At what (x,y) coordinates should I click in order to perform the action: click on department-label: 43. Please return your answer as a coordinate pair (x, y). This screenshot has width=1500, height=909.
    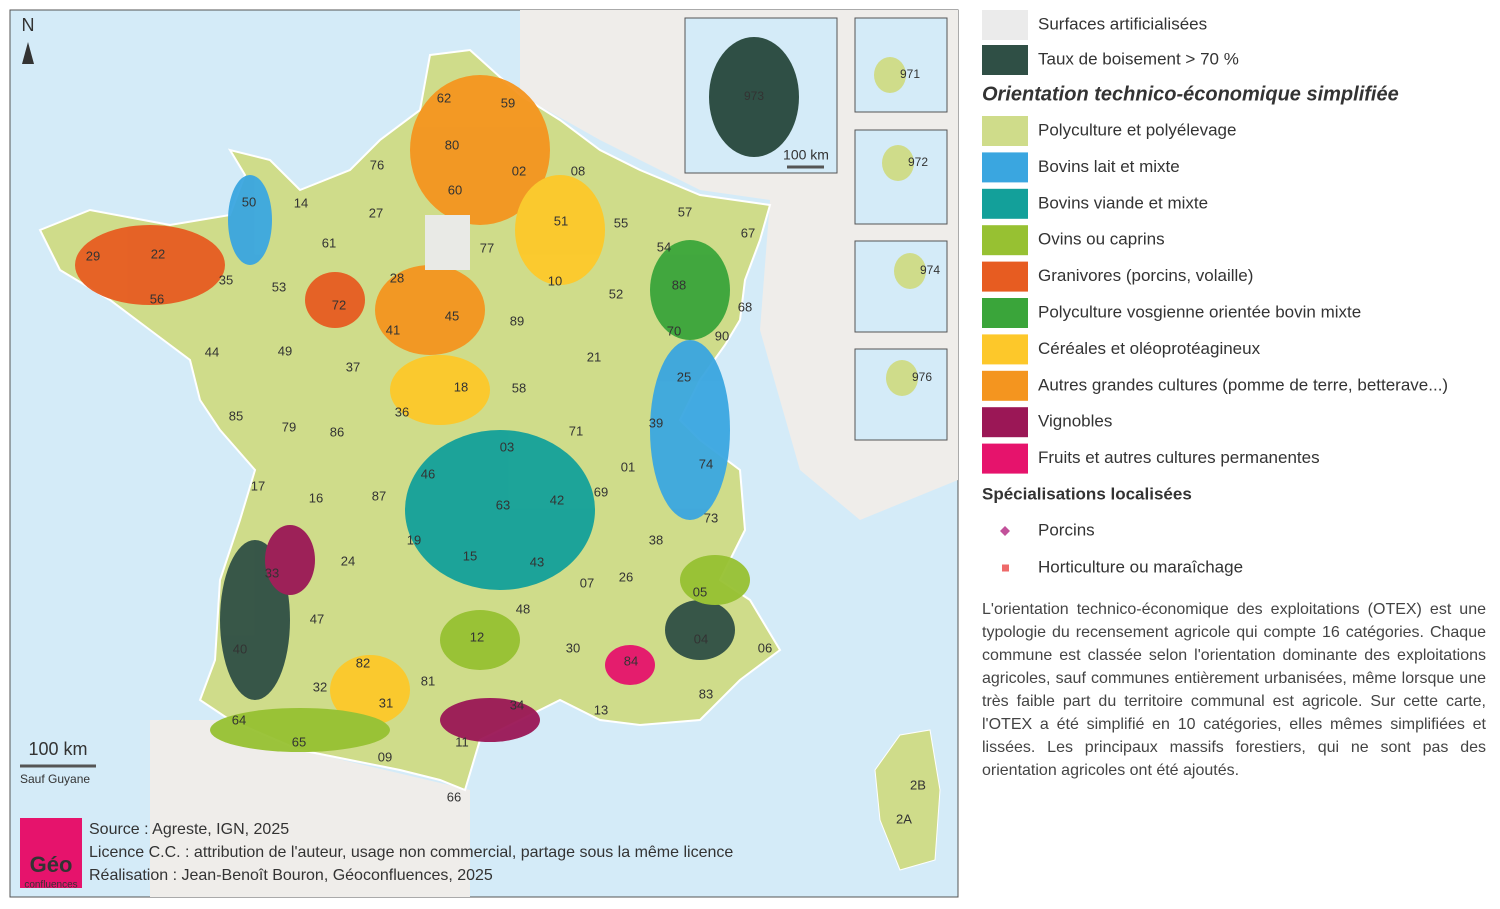
    Looking at the image, I should click on (537, 561).